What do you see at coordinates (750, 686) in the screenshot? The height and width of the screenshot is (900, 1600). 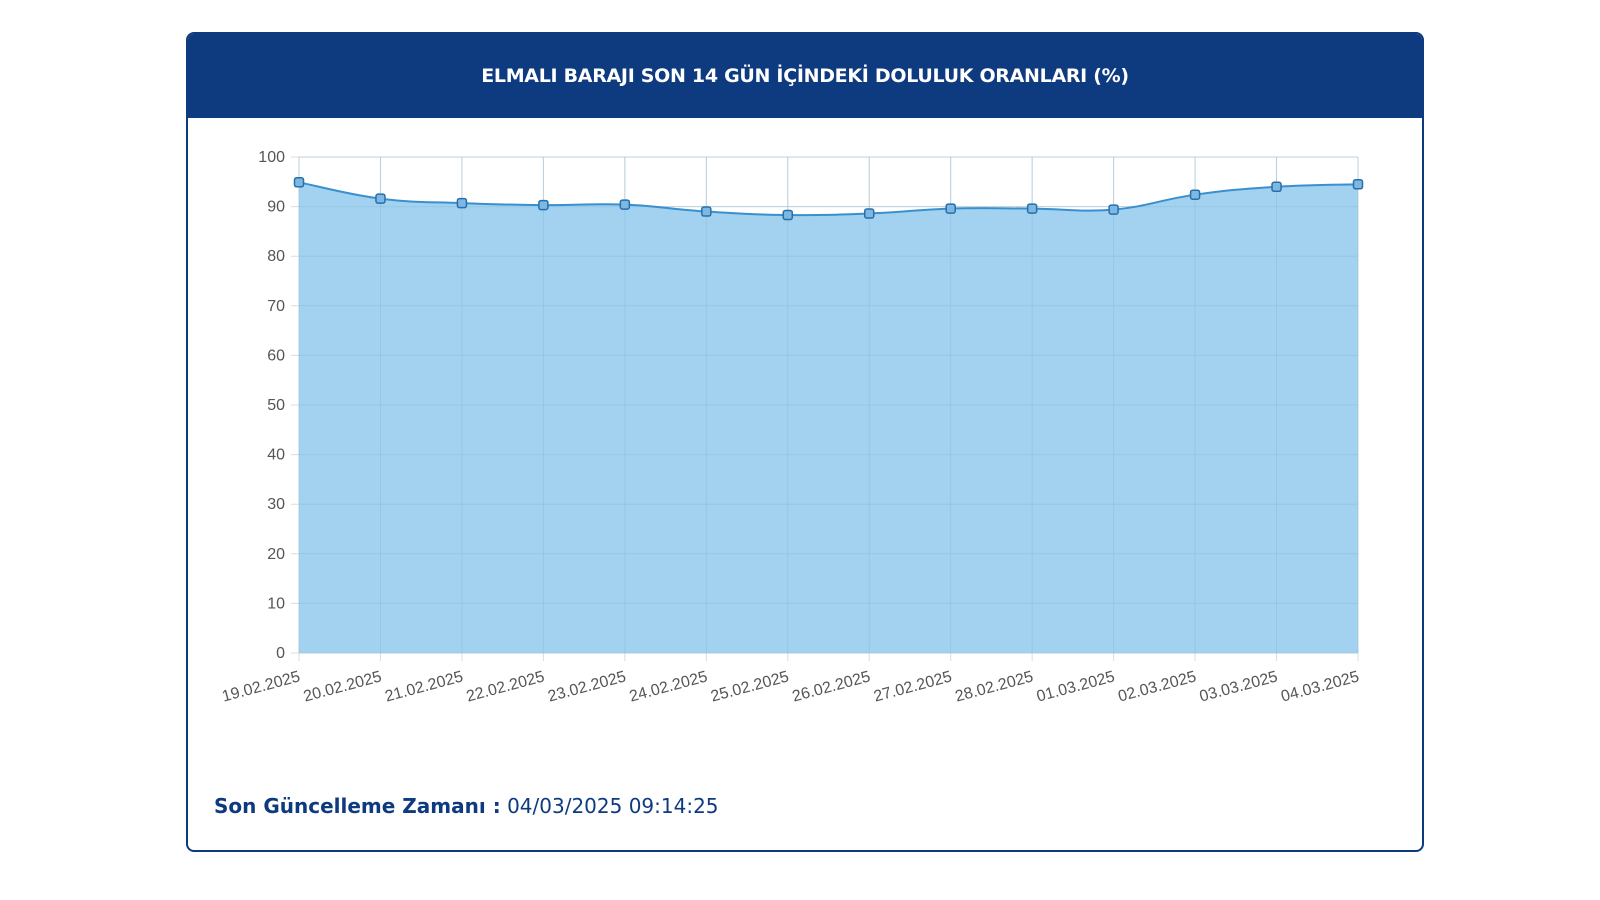 I see `x-tick-label: 25.02.2025` at bounding box center [750, 686].